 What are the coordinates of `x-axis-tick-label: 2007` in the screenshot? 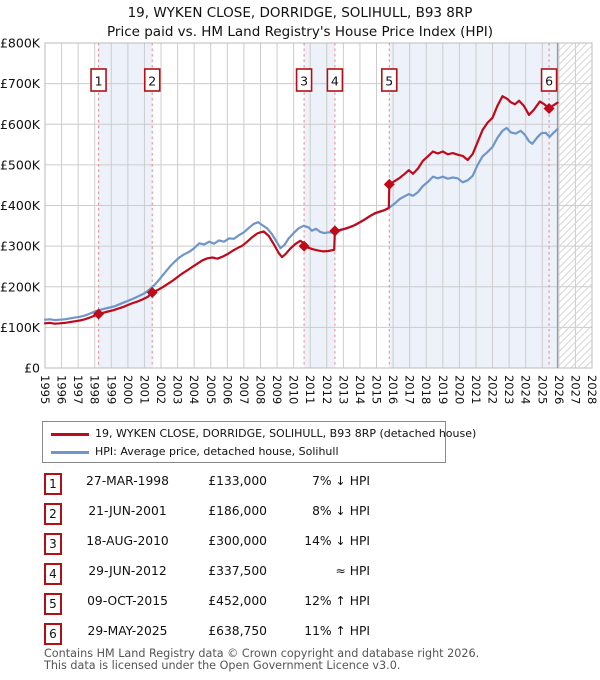 It's located at (244, 389).